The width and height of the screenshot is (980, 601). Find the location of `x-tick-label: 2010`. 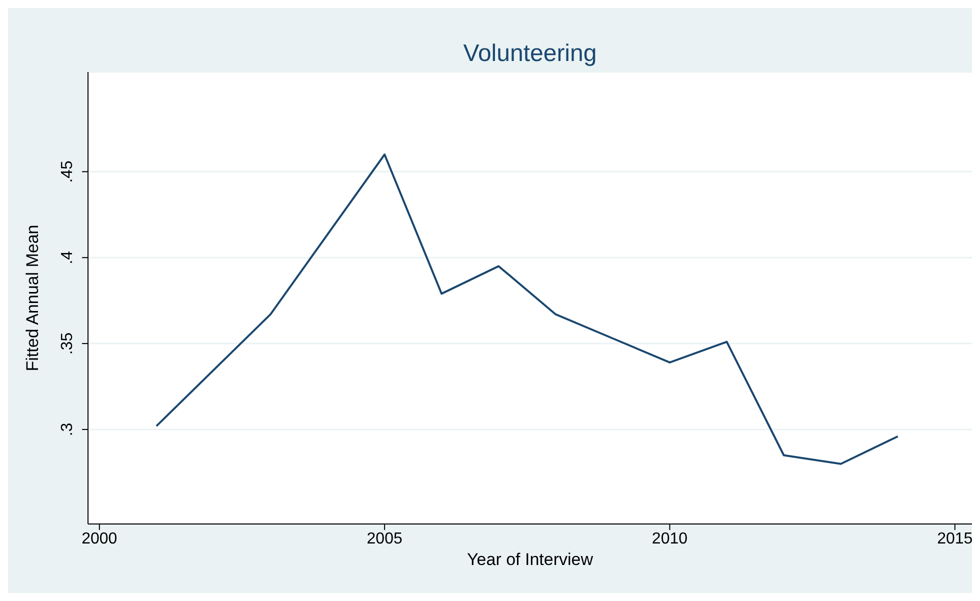

x-tick-label: 2010 is located at coordinates (670, 539).